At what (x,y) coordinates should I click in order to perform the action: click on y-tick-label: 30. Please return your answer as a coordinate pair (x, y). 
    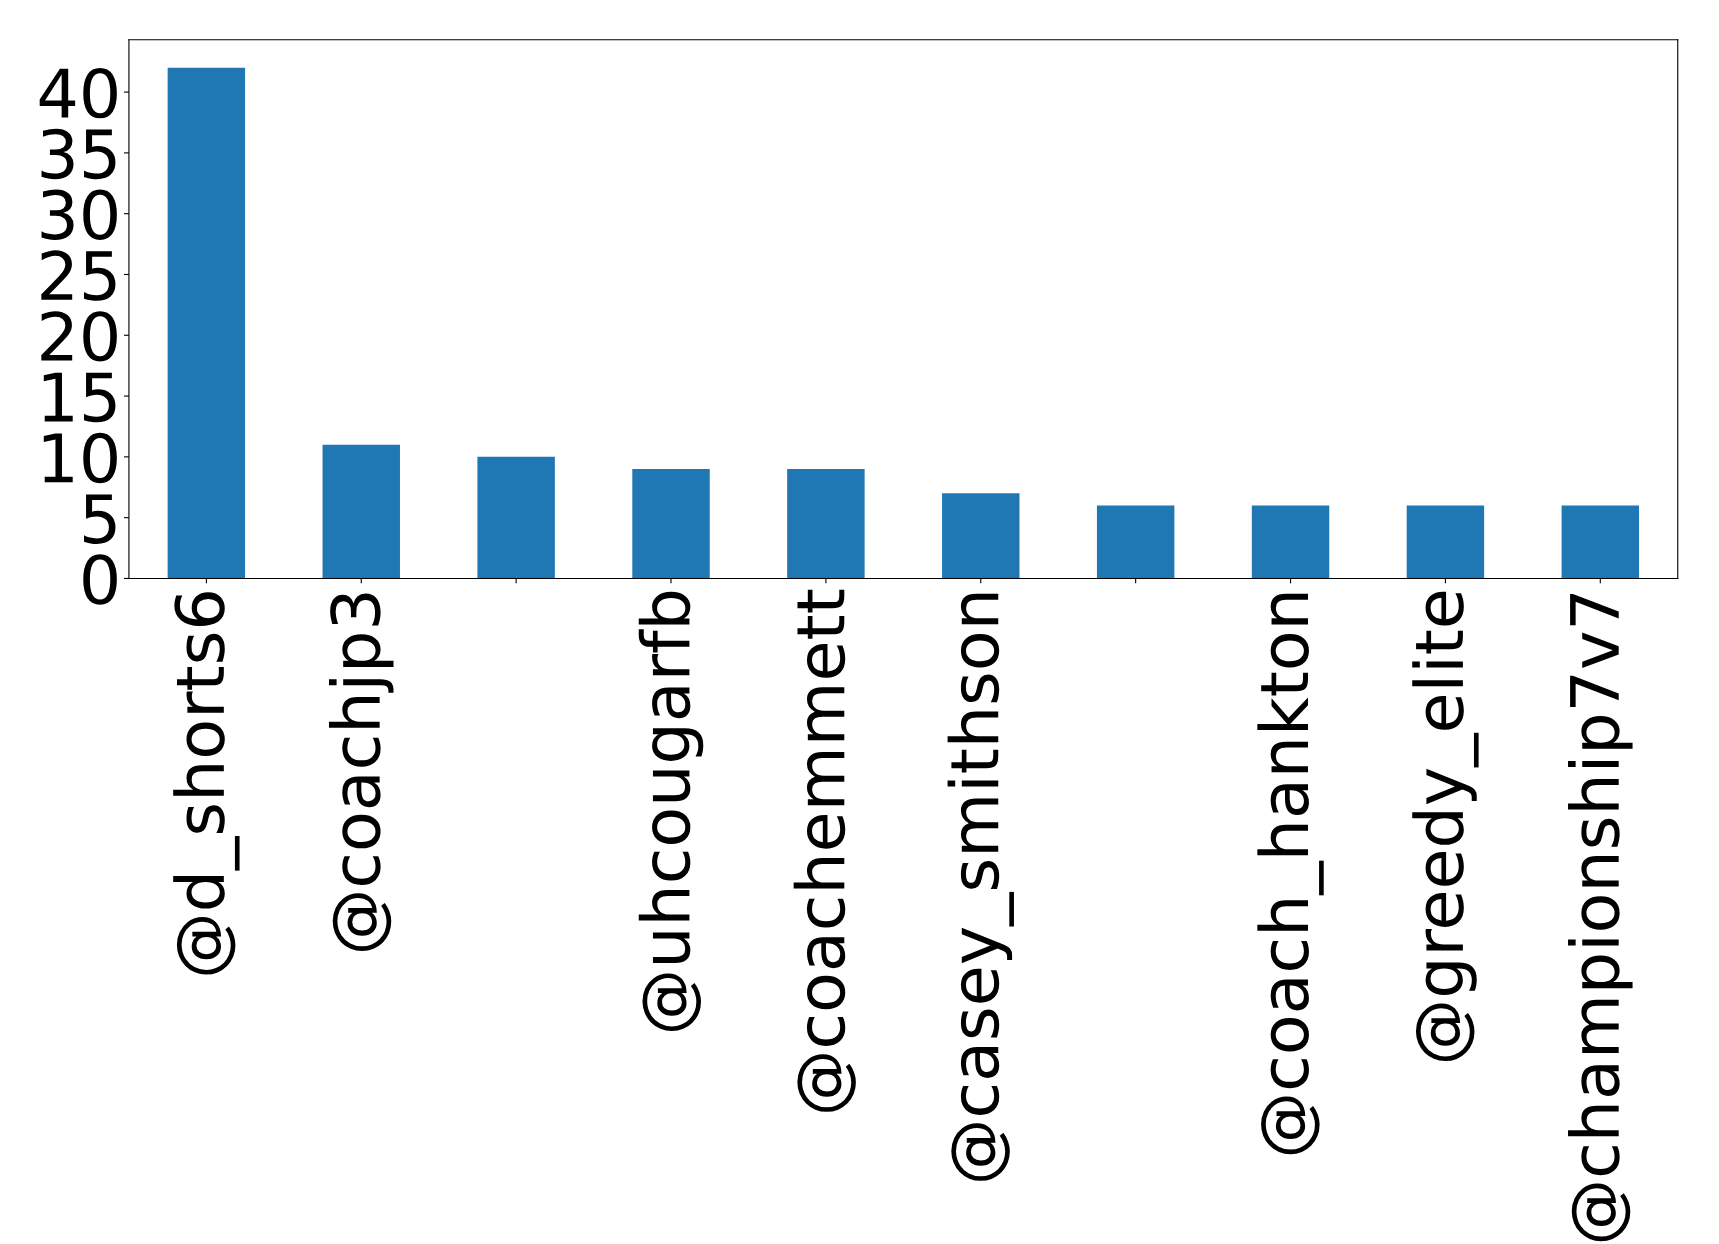
    Looking at the image, I should click on (79, 214).